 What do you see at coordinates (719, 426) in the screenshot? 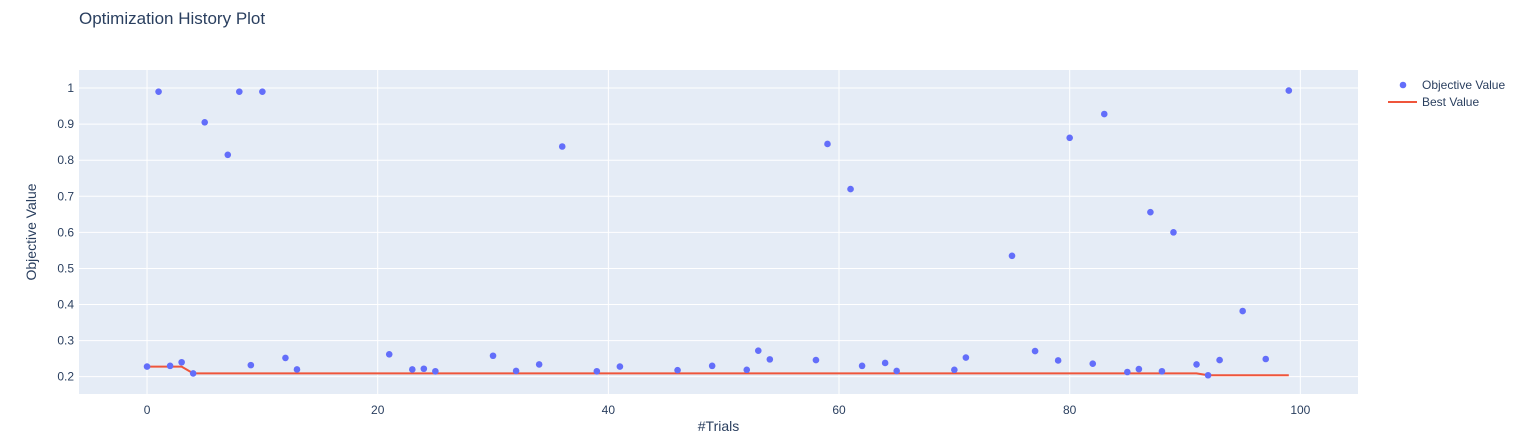
I see `x-axis-title: #Trials` at bounding box center [719, 426].